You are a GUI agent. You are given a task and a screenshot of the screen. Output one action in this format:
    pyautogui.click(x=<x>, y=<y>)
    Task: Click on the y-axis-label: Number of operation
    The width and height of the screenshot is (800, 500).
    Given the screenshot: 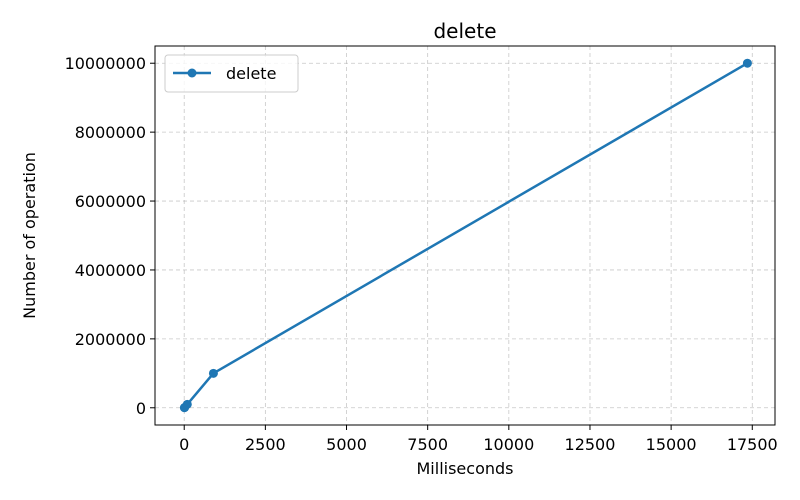 What is the action you would take?
    pyautogui.click(x=29, y=235)
    